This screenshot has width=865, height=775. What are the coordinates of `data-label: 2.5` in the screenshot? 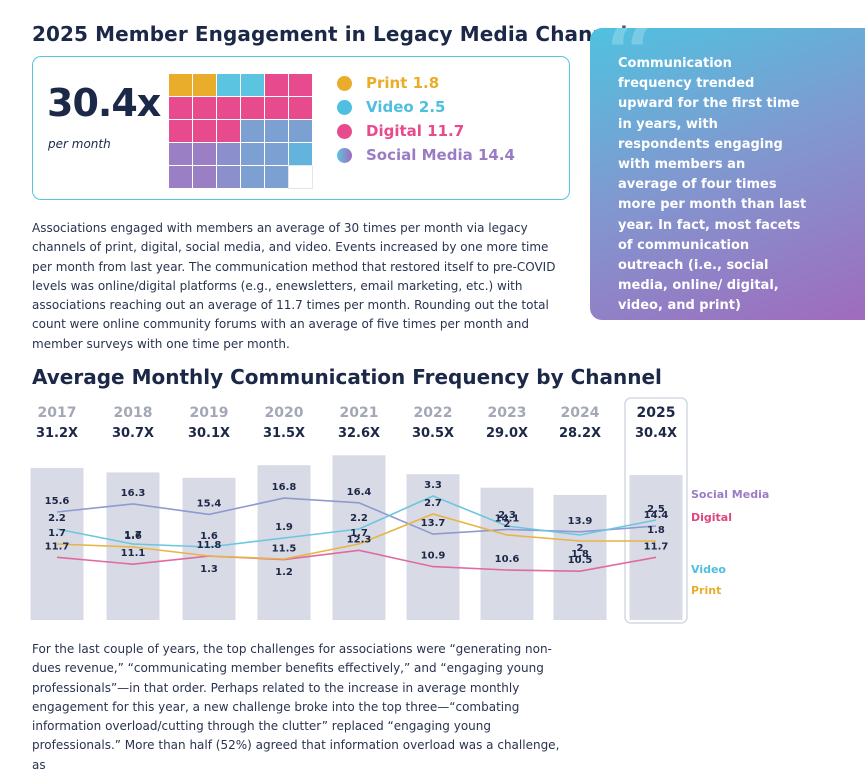 It's located at (656, 509).